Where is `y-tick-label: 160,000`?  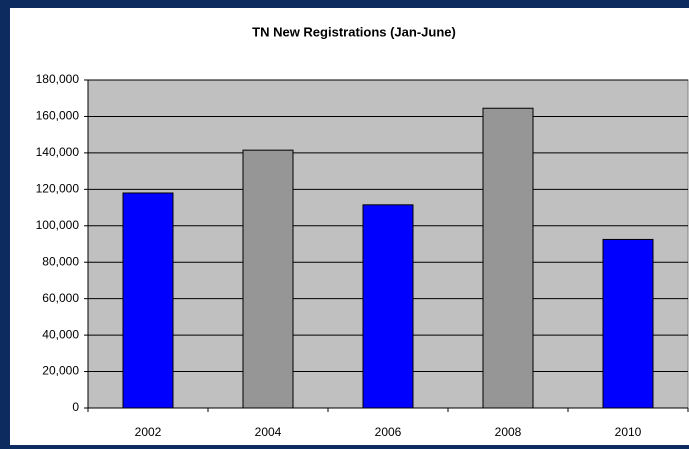 y-tick-label: 160,000 is located at coordinates (58, 116).